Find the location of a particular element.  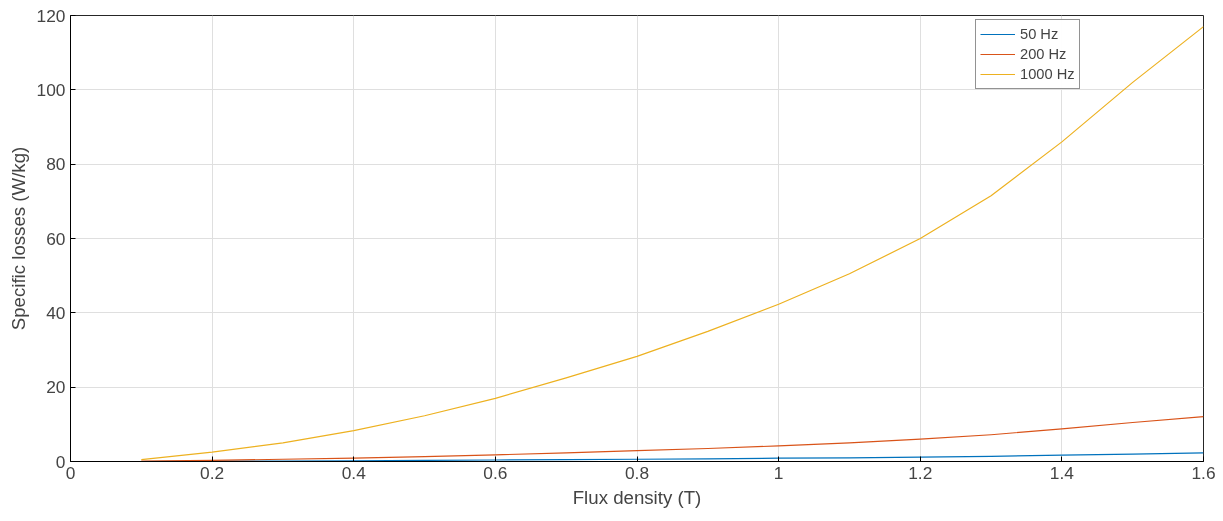

line-series is located at coordinates (672, 438).